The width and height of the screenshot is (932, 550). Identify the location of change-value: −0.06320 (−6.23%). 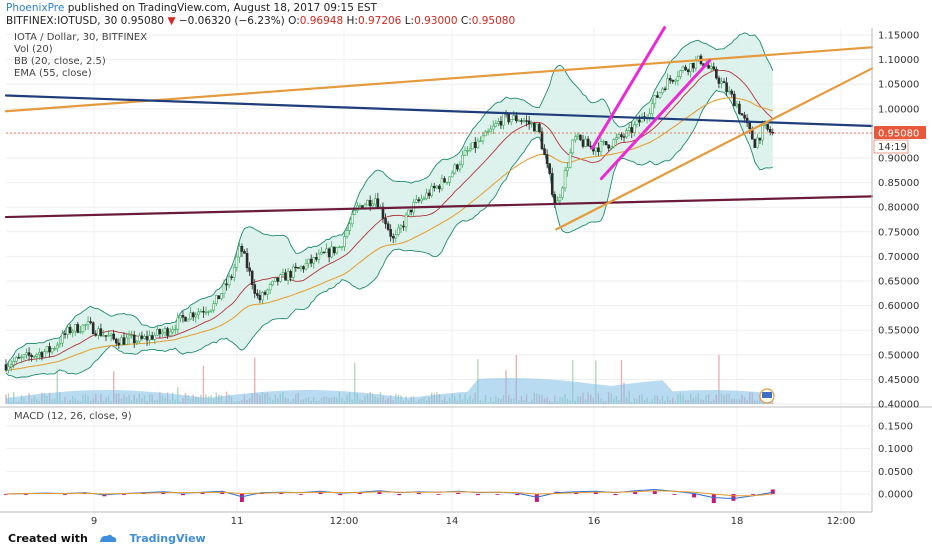
(231, 21).